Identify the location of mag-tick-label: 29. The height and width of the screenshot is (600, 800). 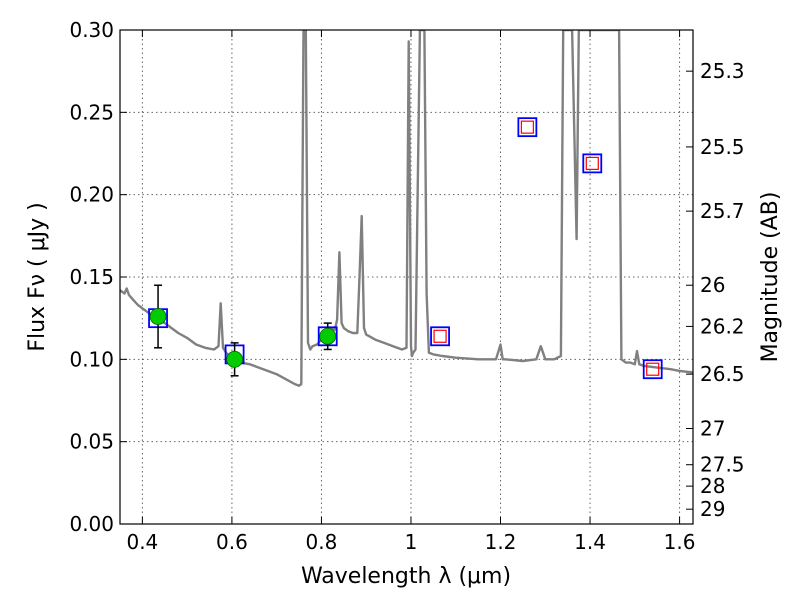
(712, 509).